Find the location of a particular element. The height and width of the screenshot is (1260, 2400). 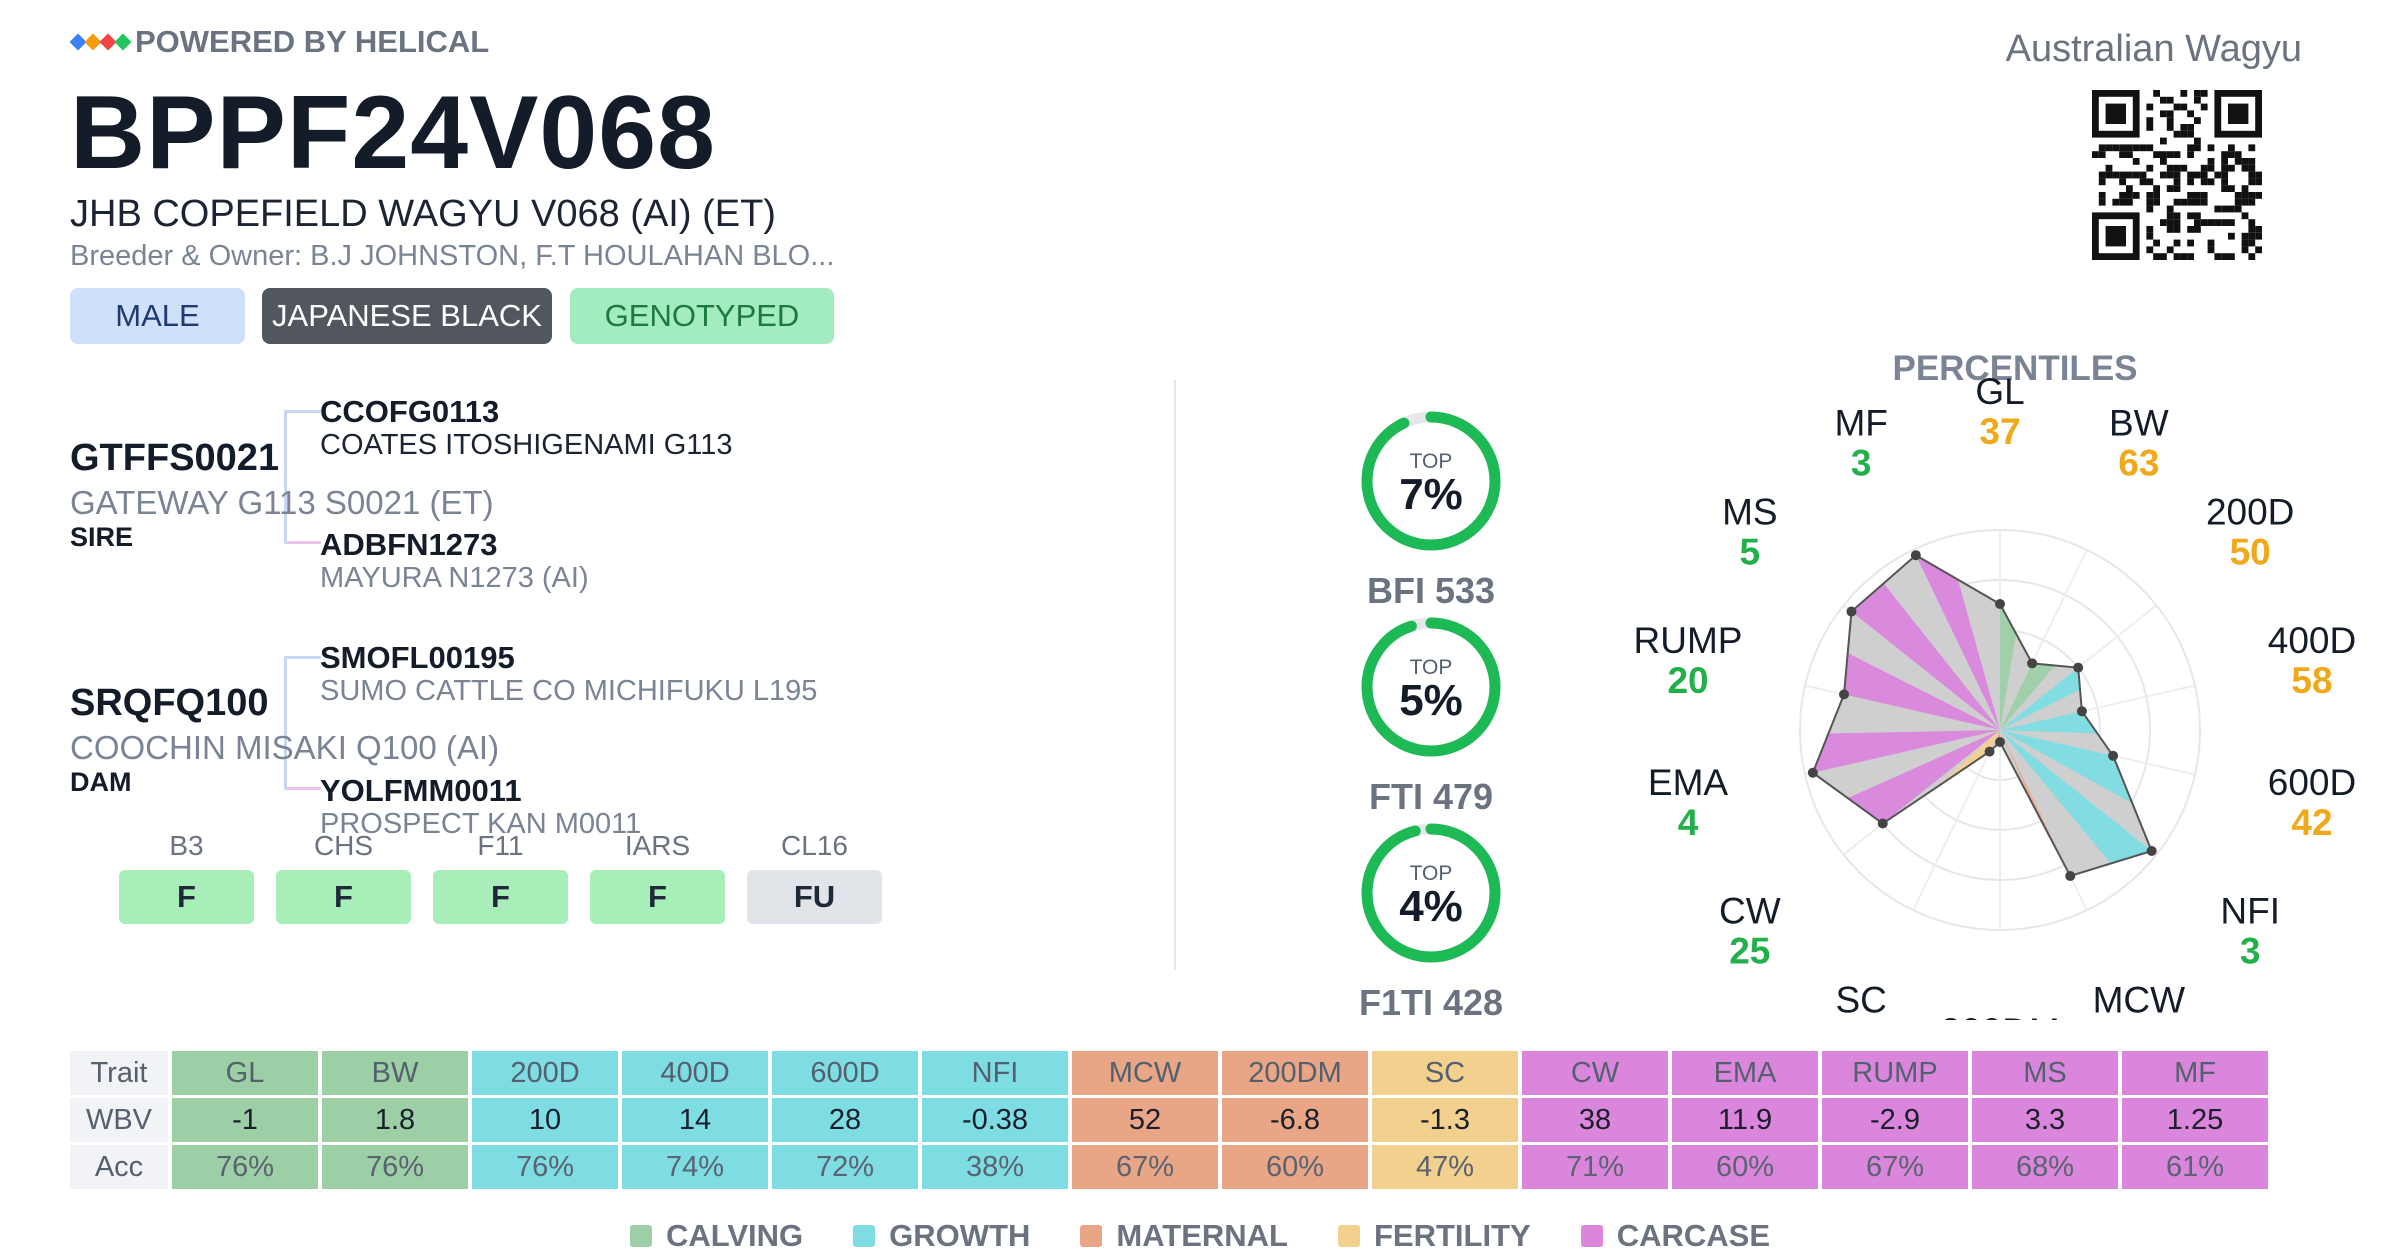

index-ring-bfi: TOP 7% is located at coordinates (1431, 481).